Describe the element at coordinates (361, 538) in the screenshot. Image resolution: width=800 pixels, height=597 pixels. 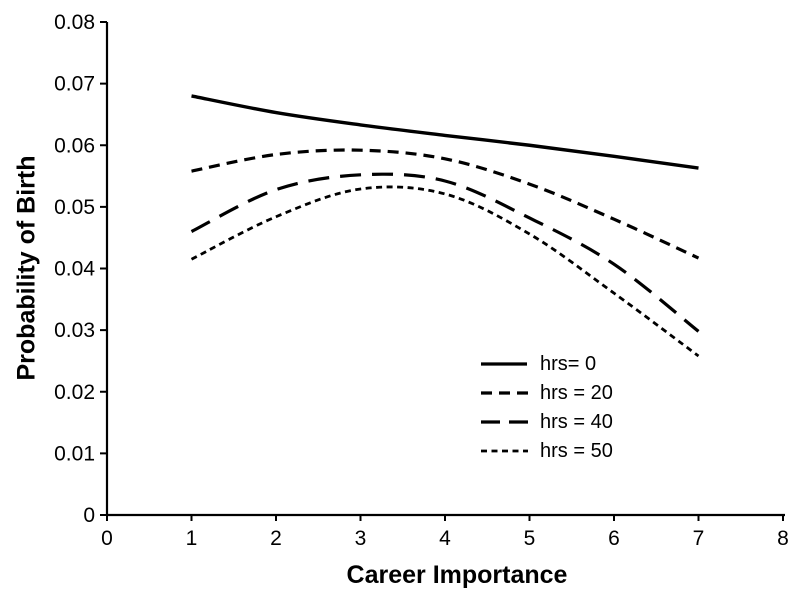
I see `x-tick-label-3: 3` at that location.